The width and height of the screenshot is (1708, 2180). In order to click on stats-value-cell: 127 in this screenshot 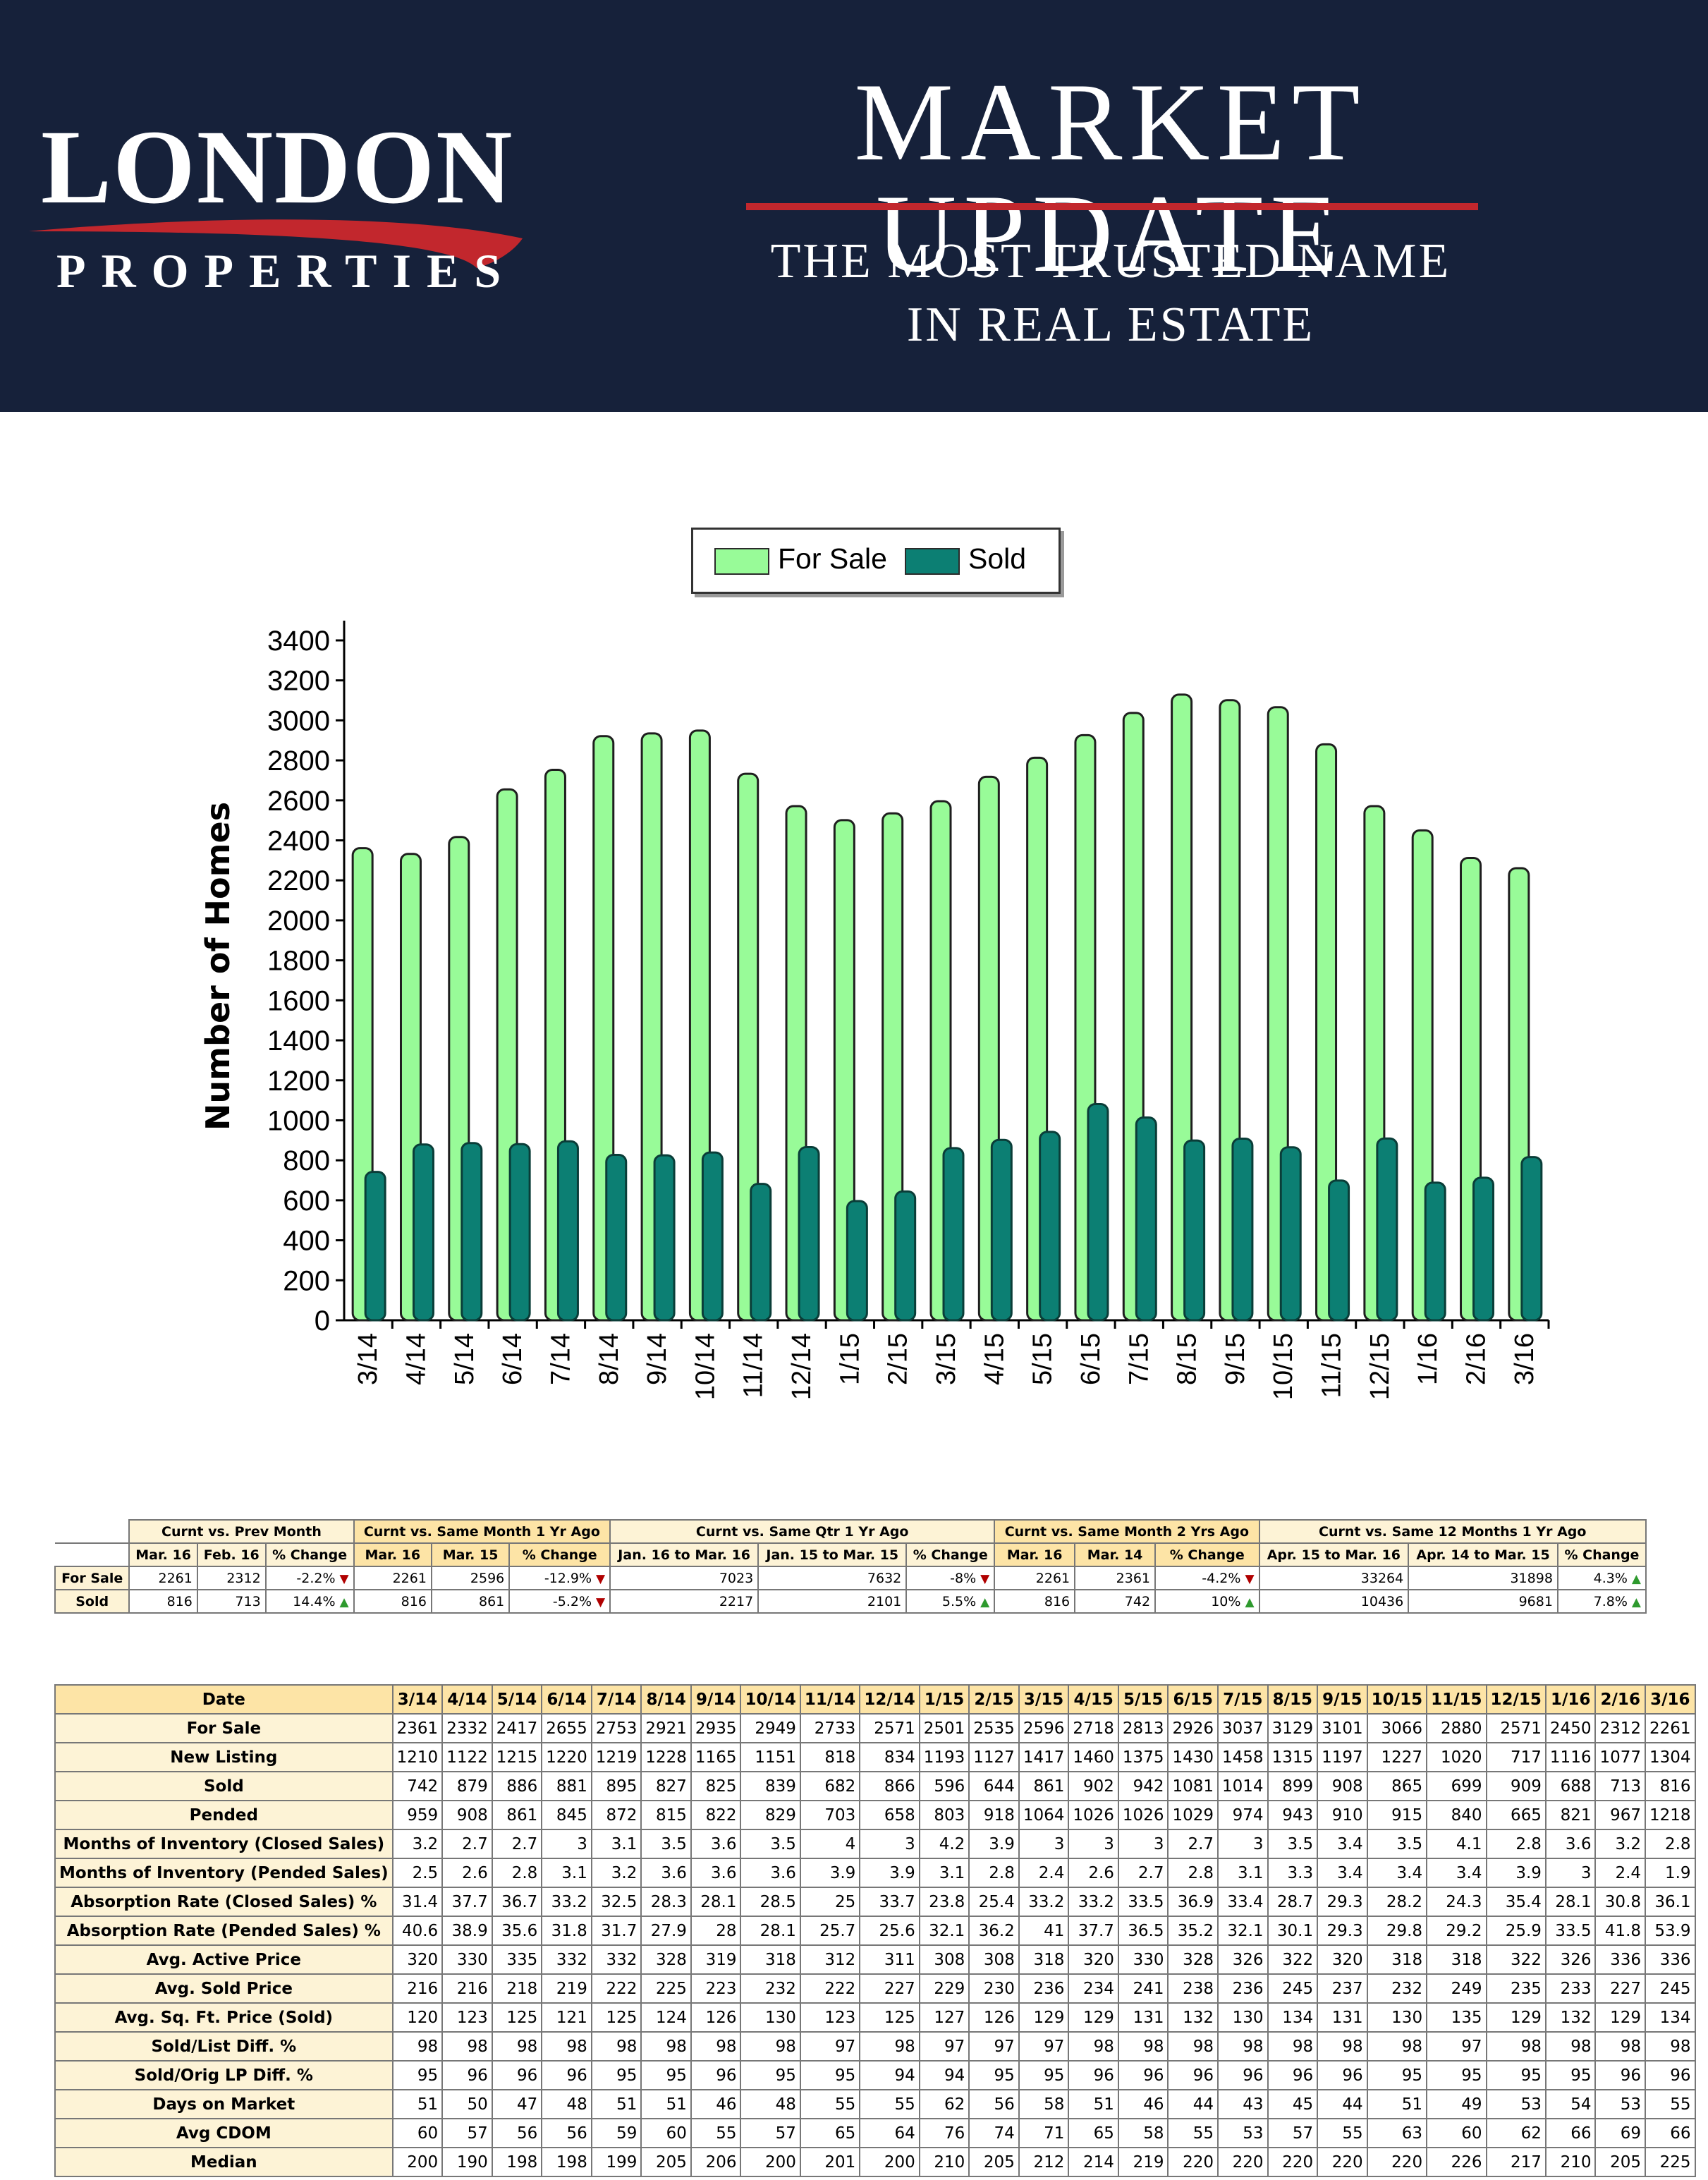, I will do `click(944, 2017)`.